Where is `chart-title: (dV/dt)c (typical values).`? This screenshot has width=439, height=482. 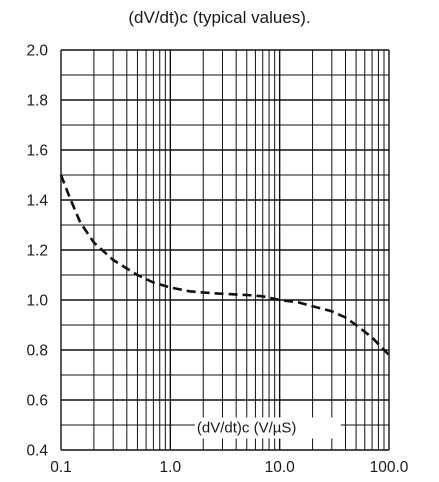
chart-title: (dV/dt)c (typical values). is located at coordinates (219, 17).